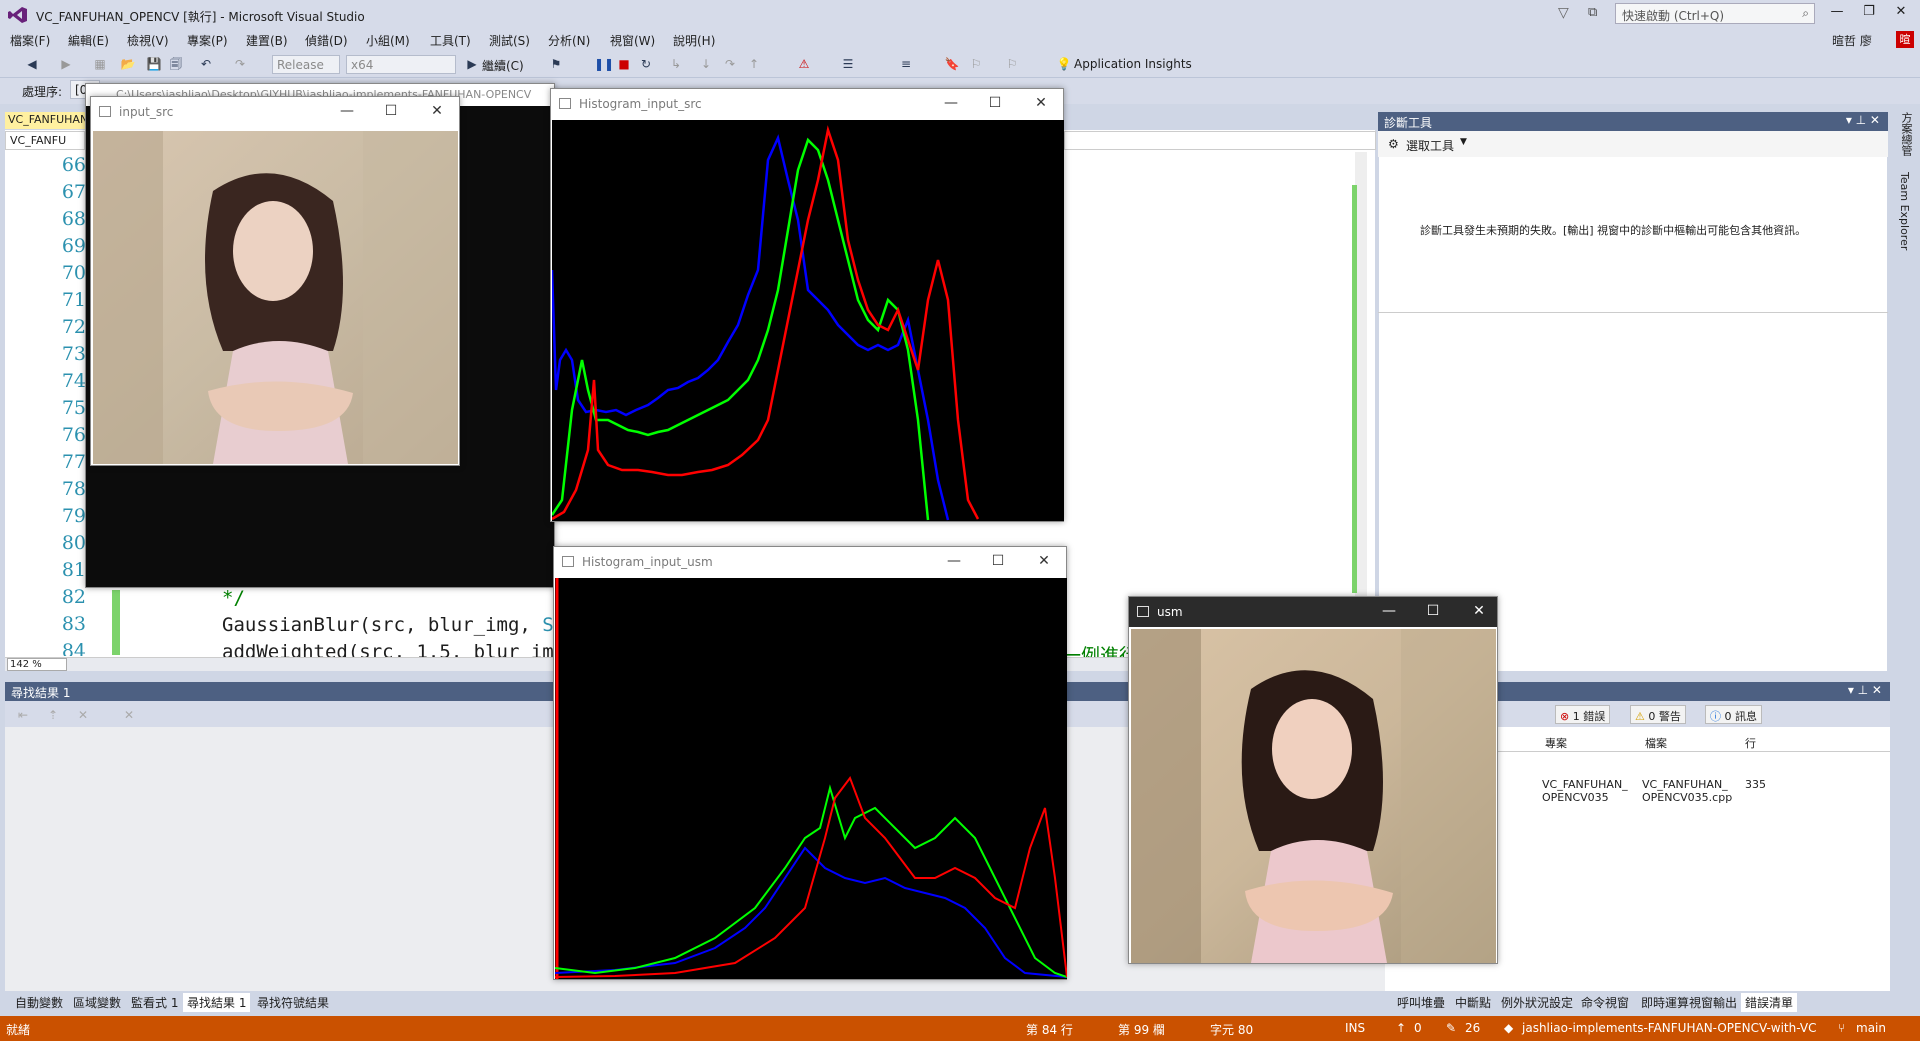  I want to click on clear-icon: ✕, so click(83, 715).